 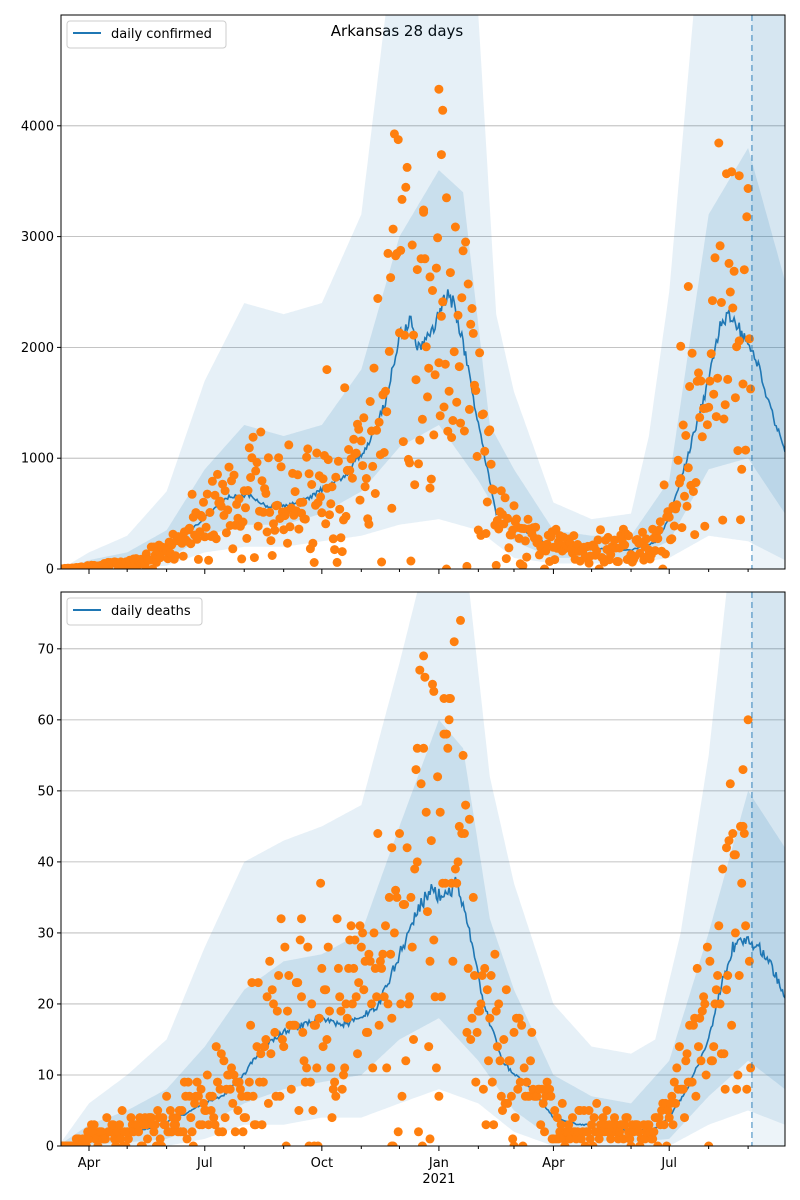 What do you see at coordinates (397, 31) in the screenshot?
I see `figure-title: Arkansas 28 days` at bounding box center [397, 31].